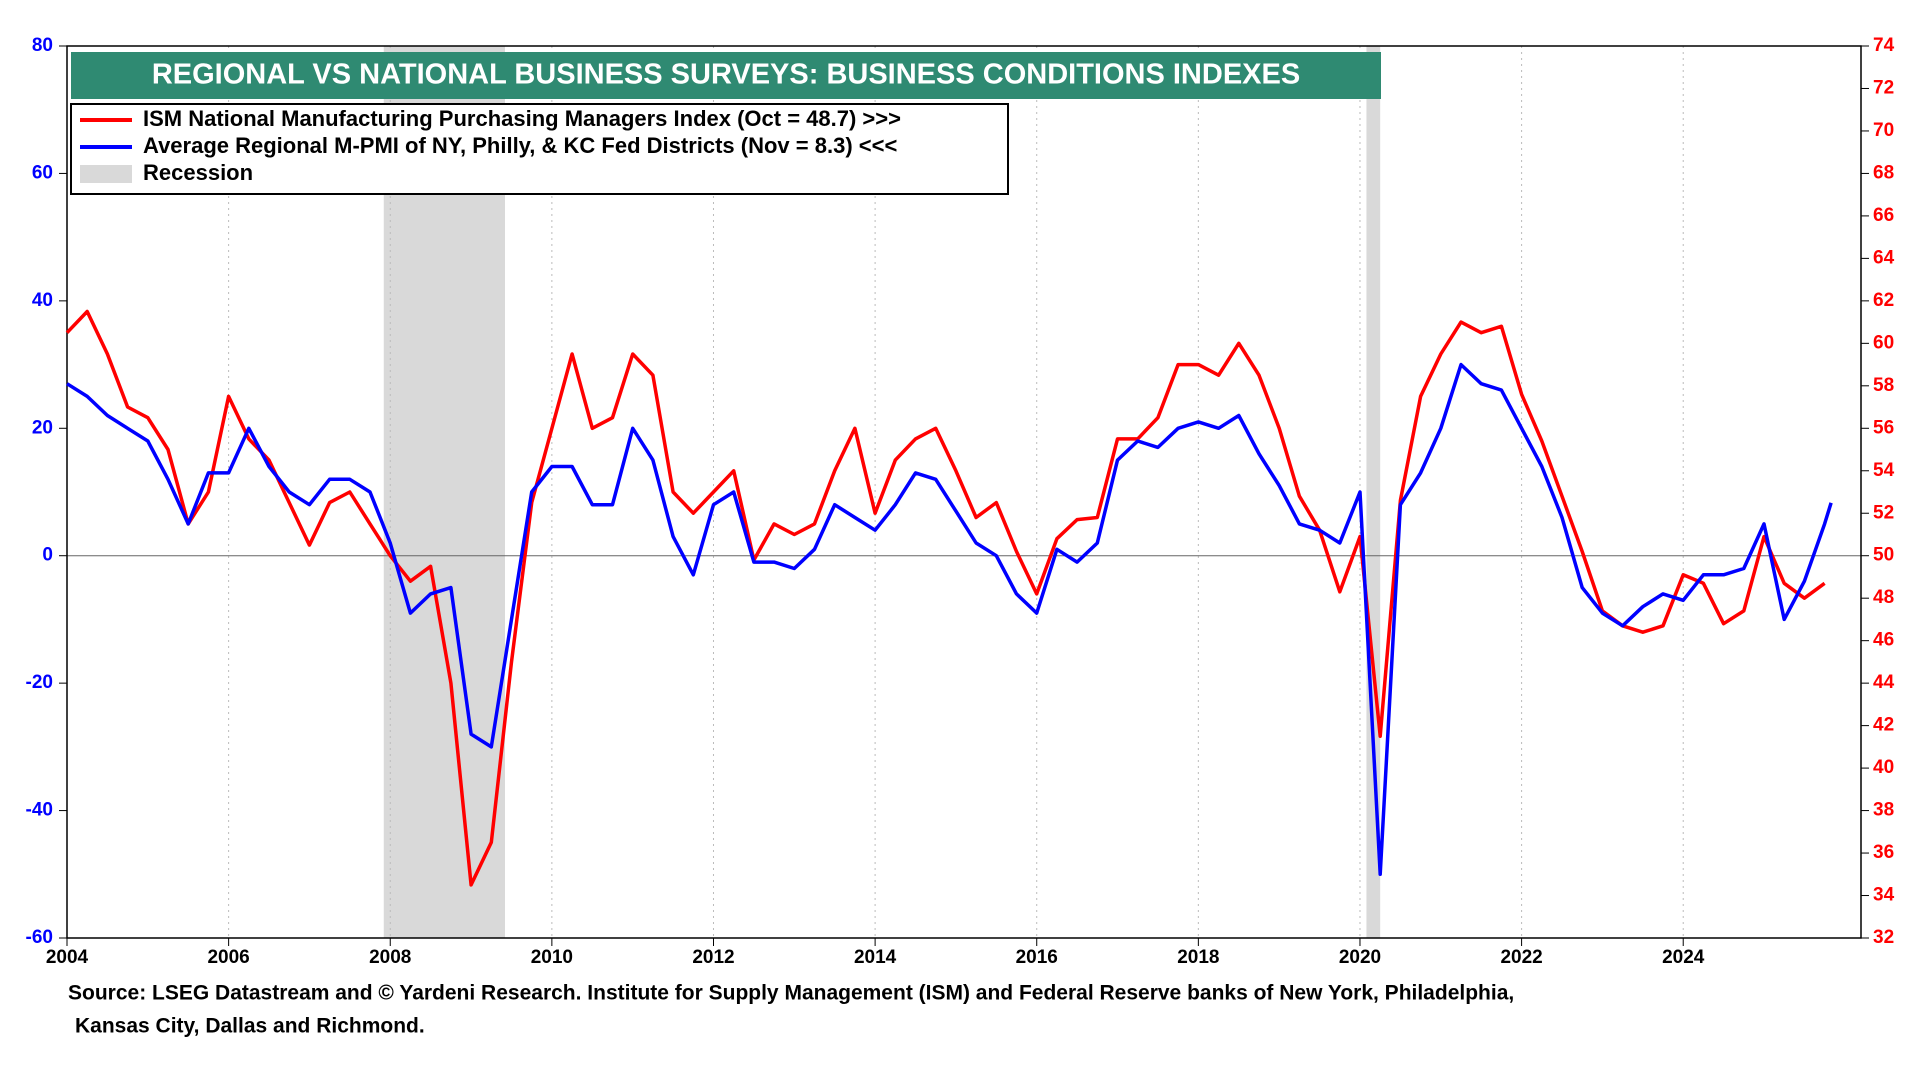 The width and height of the screenshot is (1920, 1085). I want to click on y-tick-label: 20, so click(42, 427).